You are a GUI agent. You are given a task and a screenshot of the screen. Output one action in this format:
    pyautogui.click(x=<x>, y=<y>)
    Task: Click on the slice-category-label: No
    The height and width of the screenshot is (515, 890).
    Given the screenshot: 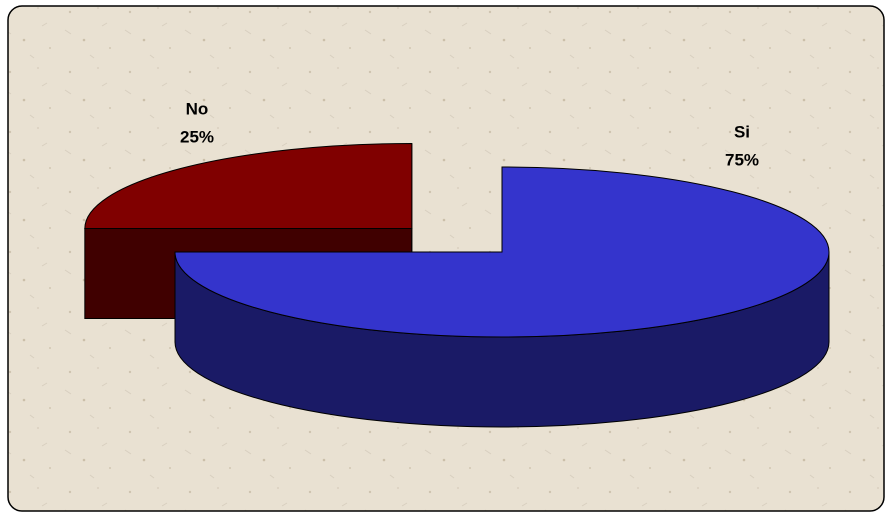 What is the action you would take?
    pyautogui.click(x=197, y=108)
    